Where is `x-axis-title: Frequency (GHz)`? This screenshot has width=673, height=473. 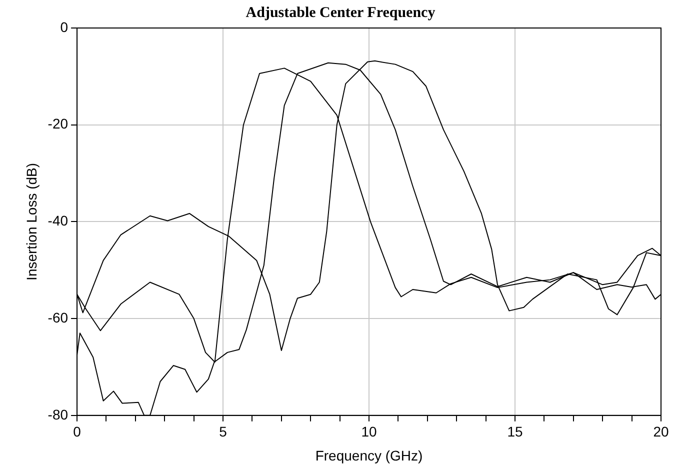
x-axis-title: Frequency (GHz) is located at coordinates (369, 455).